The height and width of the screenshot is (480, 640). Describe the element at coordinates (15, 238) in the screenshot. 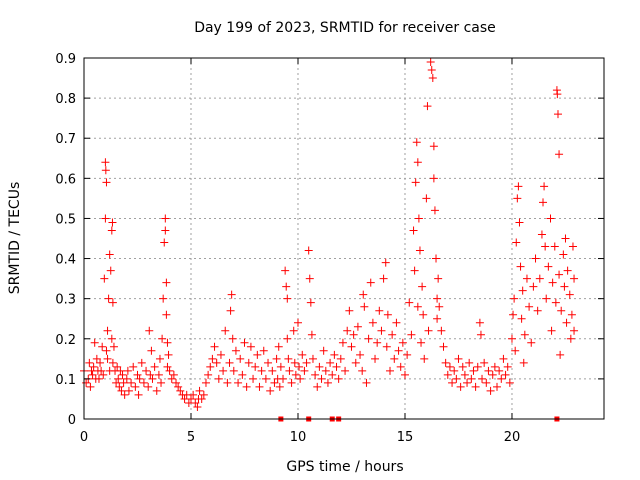

I see `y-axis-label: SRMTID / TECUs` at that location.